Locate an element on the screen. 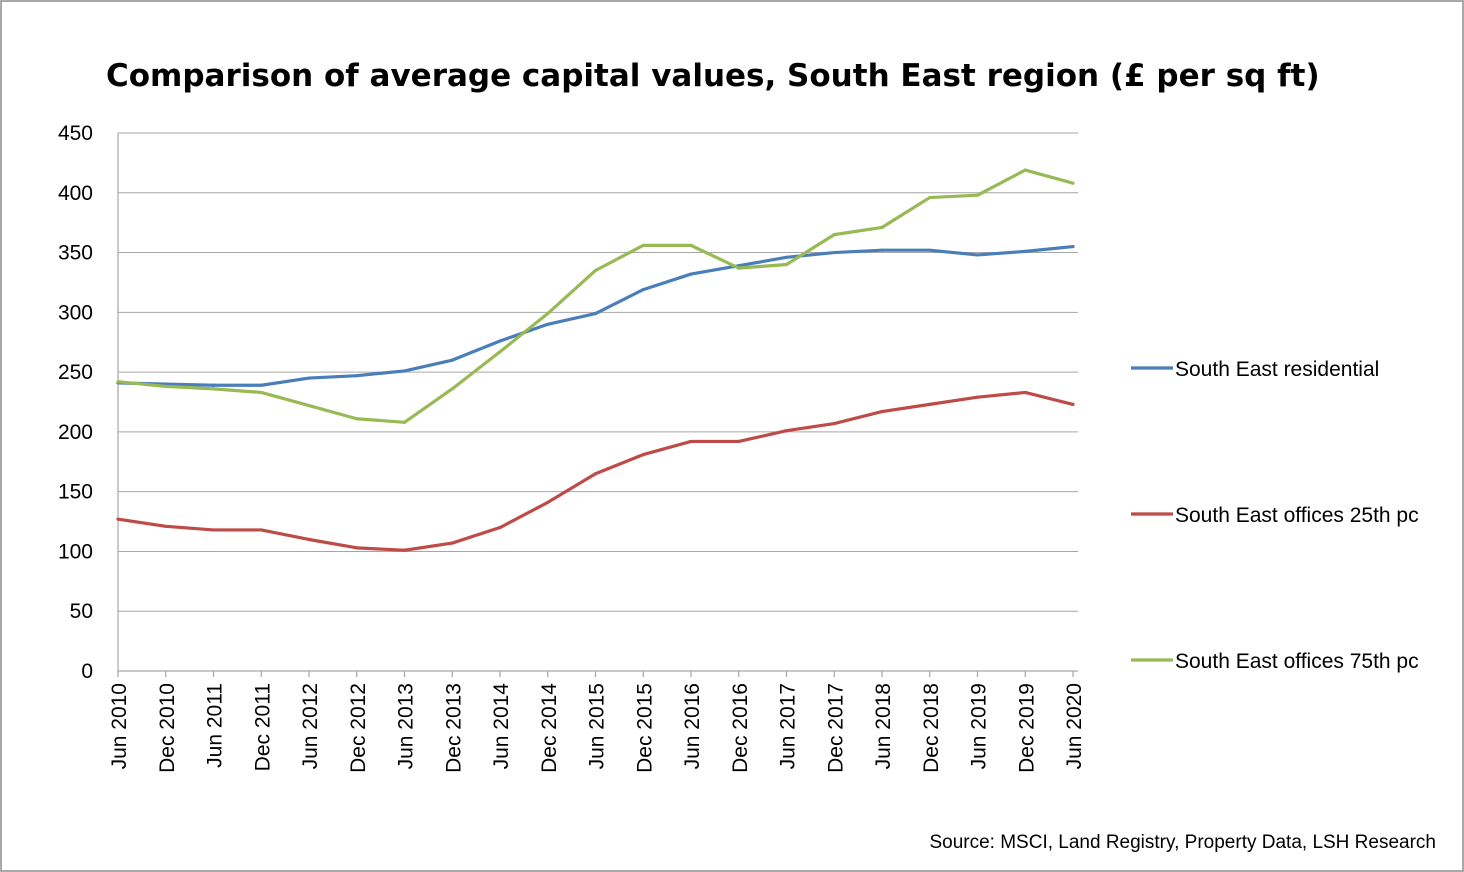  y-tick-label: 400 is located at coordinates (75, 193).